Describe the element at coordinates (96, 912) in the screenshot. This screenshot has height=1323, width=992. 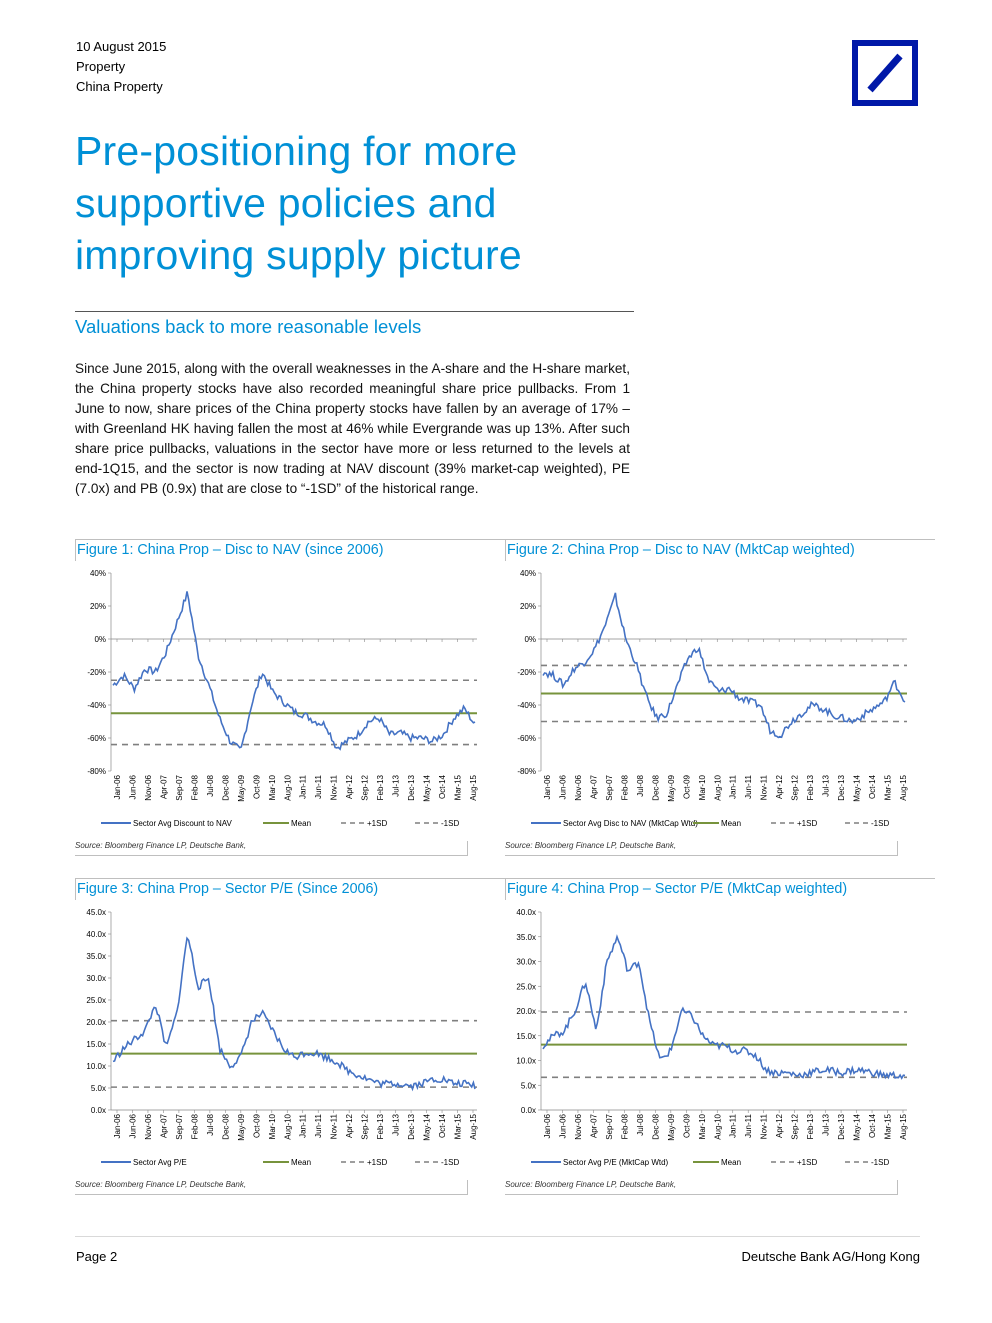
I see `y-tick-label: 45.0x` at that location.